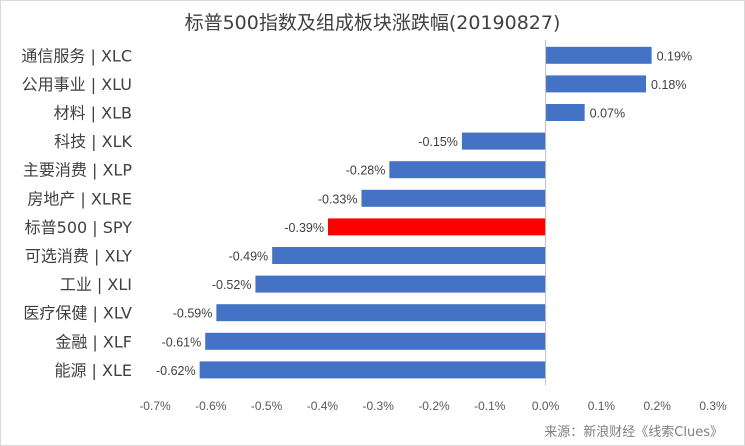 Image resolution: width=745 pixels, height=446 pixels. I want to click on x-tick-label: -0.2%, so click(434, 406).